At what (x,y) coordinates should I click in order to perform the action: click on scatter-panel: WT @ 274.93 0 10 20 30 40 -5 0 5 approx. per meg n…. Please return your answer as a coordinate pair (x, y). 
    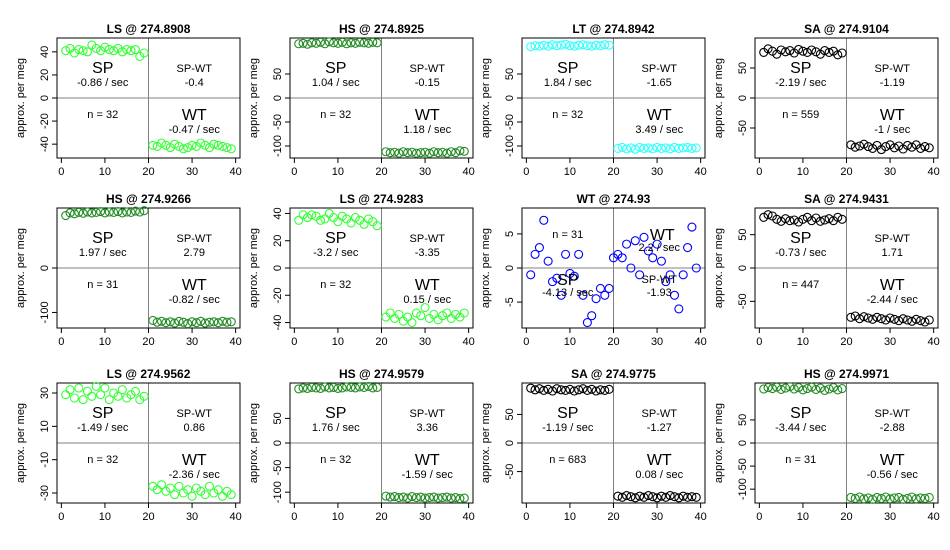
    Looking at the image, I should click on (593, 270).